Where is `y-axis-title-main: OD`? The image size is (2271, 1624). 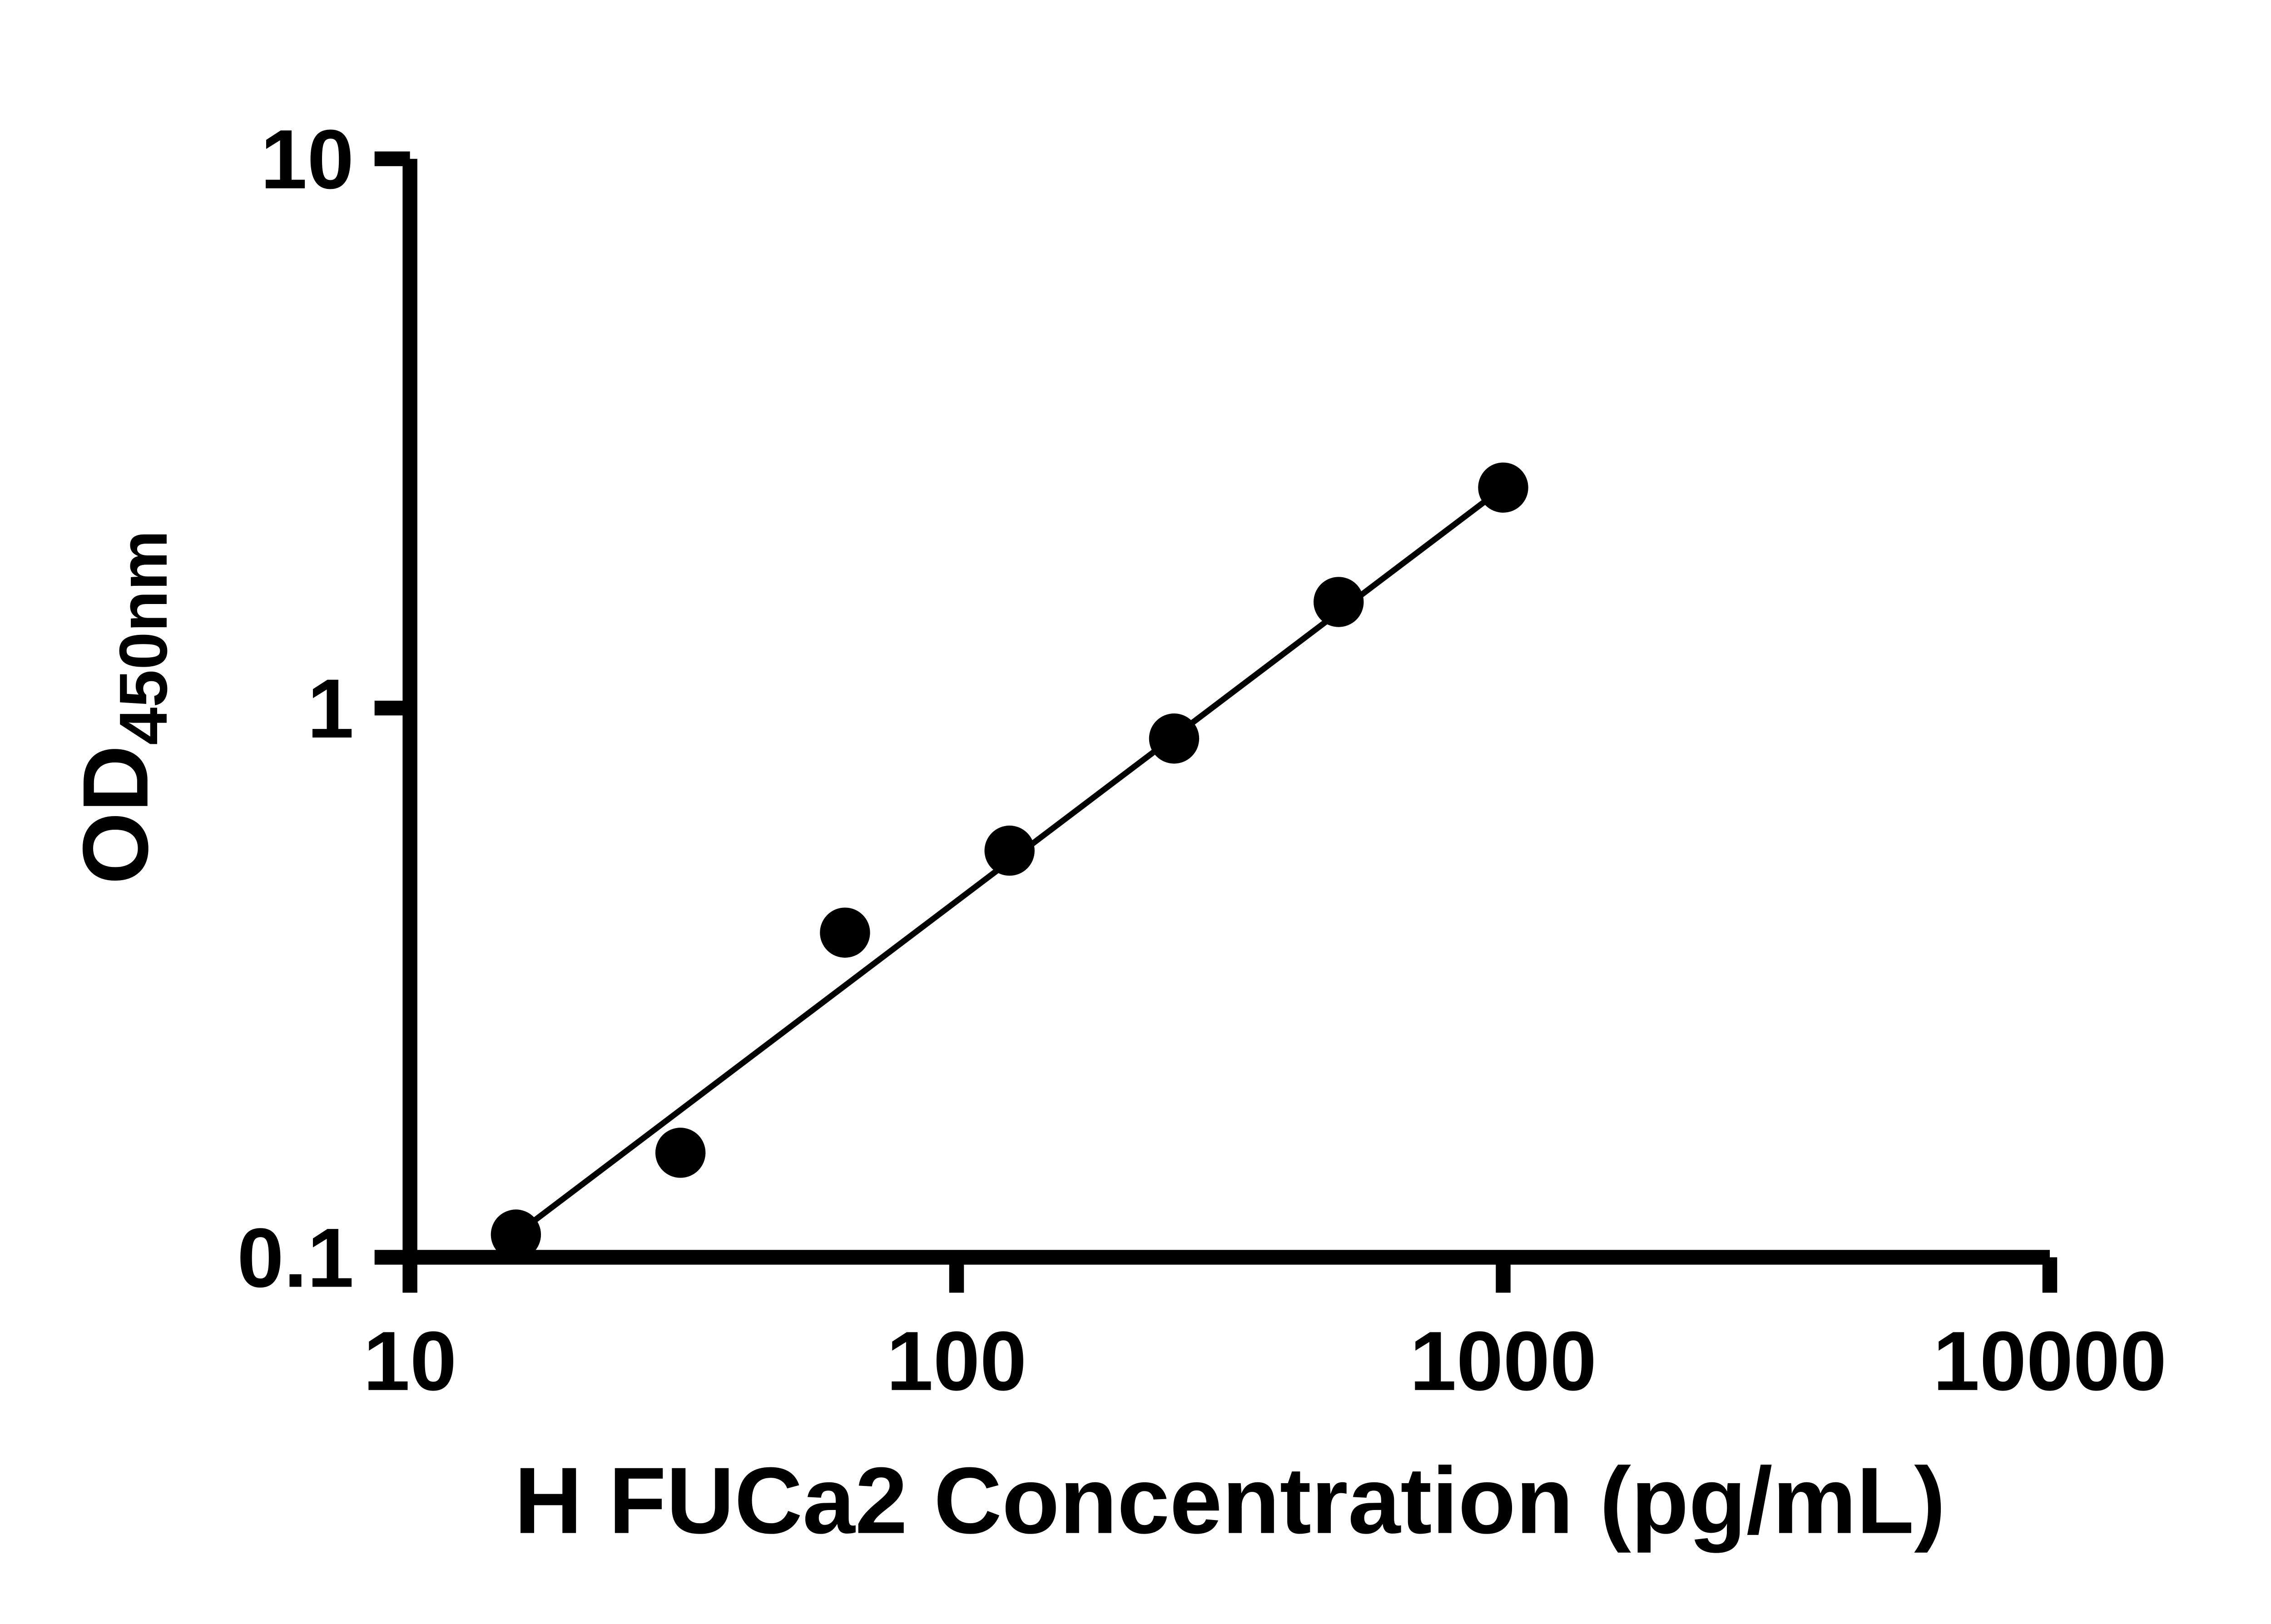 y-axis-title-main: OD is located at coordinates (116, 815).